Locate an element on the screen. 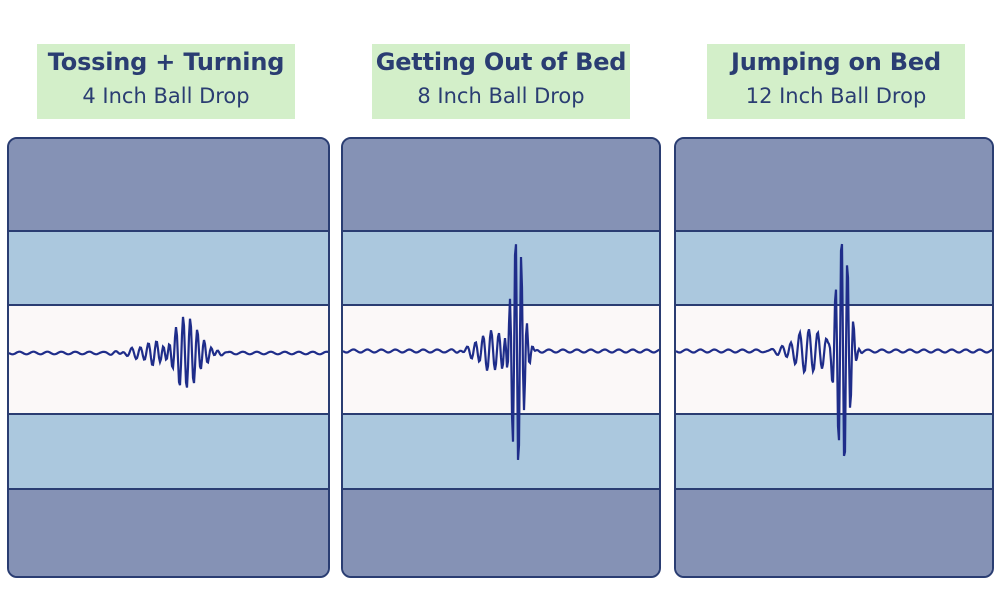 This screenshot has height=607, width=1000. panel-3-subtitle: 12 Inch Ball Drop is located at coordinates (836, 96).